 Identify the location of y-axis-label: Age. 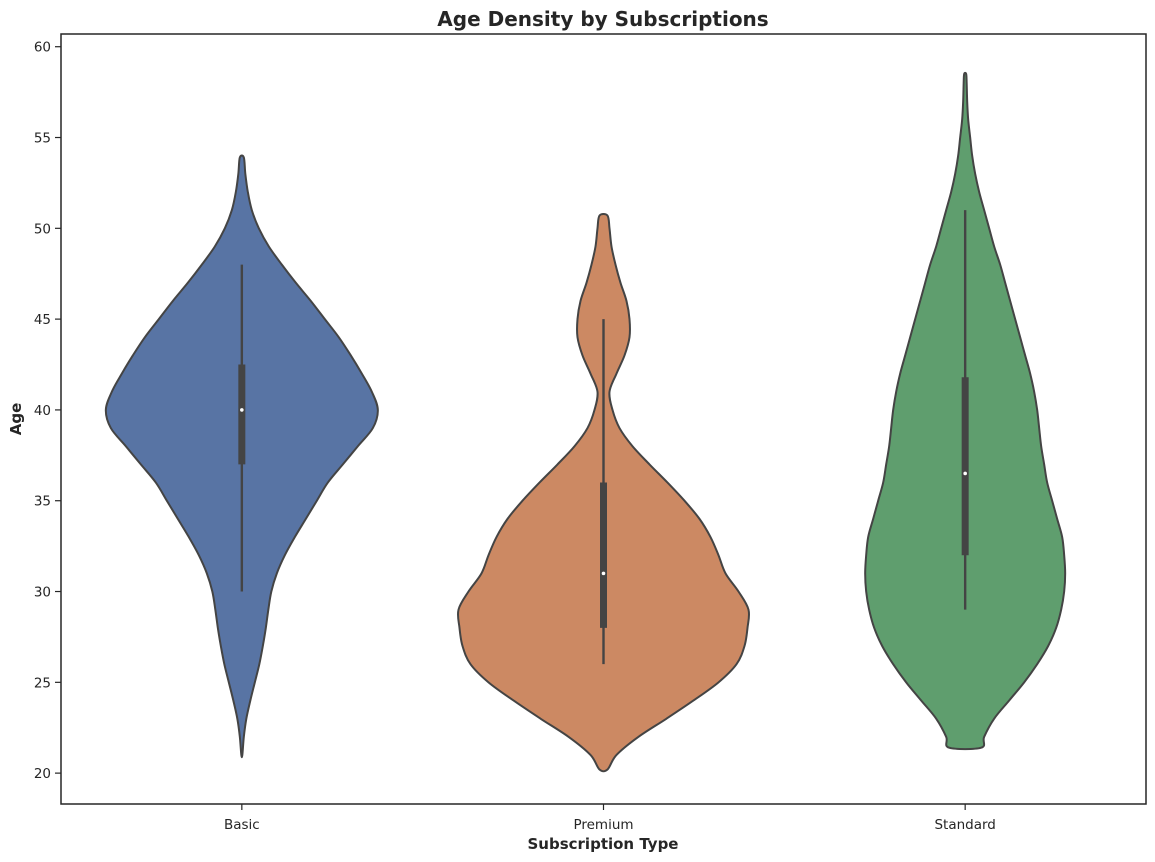
(16, 419).